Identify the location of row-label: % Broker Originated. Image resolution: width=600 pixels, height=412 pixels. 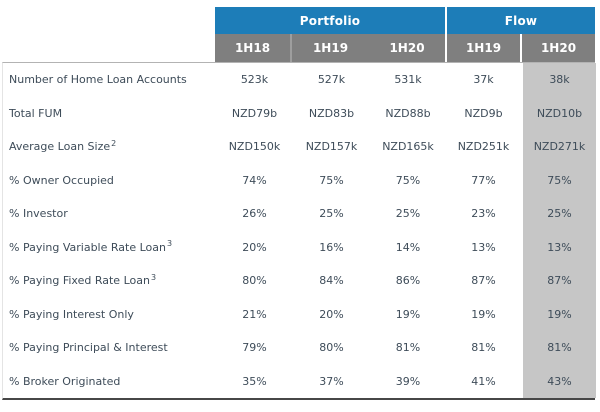
(109, 382).